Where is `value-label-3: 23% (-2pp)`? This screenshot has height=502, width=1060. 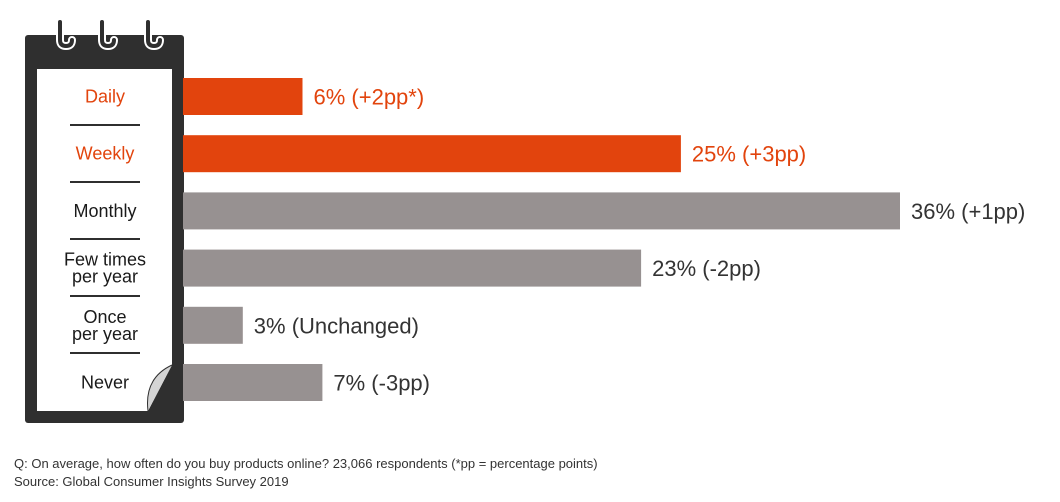
value-label-3: 23% (-2pp) is located at coordinates (706, 268).